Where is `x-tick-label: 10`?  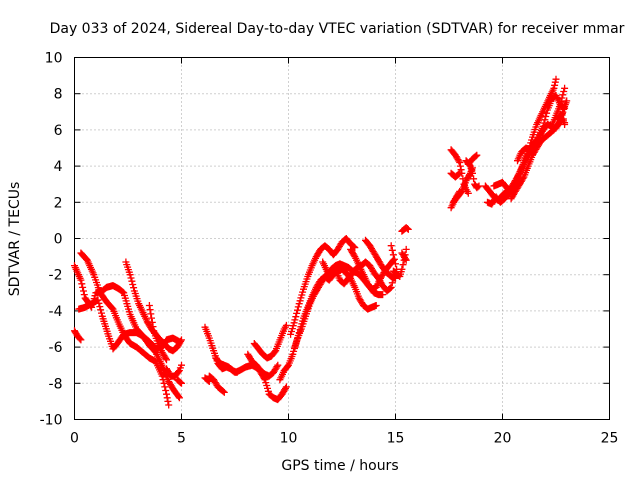 x-tick-label: 10 is located at coordinates (289, 439).